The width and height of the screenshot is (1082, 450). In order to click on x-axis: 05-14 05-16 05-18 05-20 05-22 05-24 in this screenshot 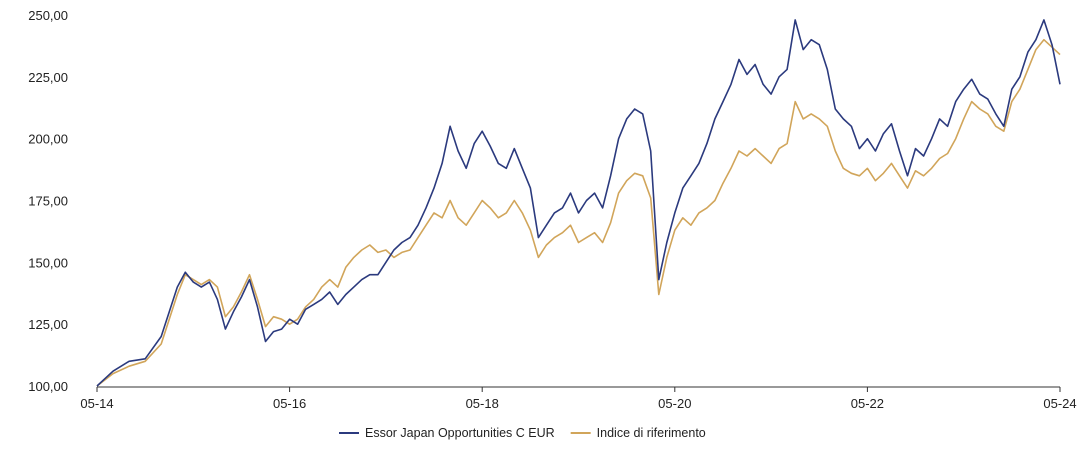, I will do `click(578, 398)`.